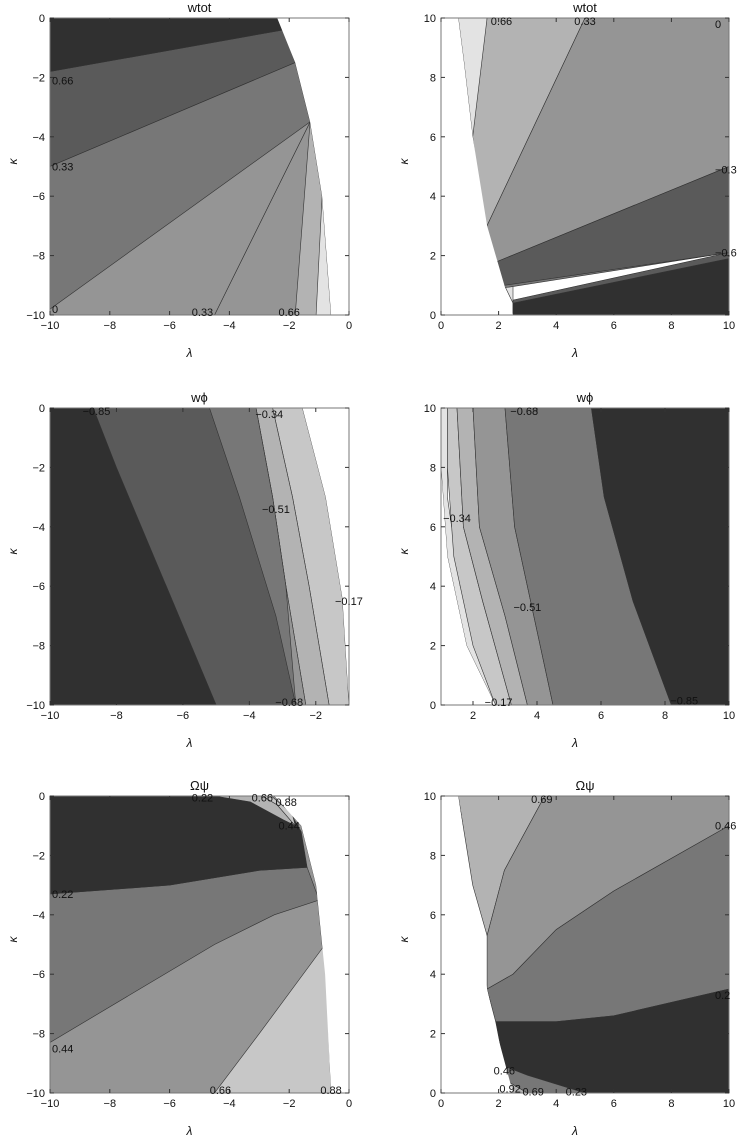 This screenshot has width=747, height=1140. What do you see at coordinates (722, 996) in the screenshot?
I see `contour-label: 0.2` at bounding box center [722, 996].